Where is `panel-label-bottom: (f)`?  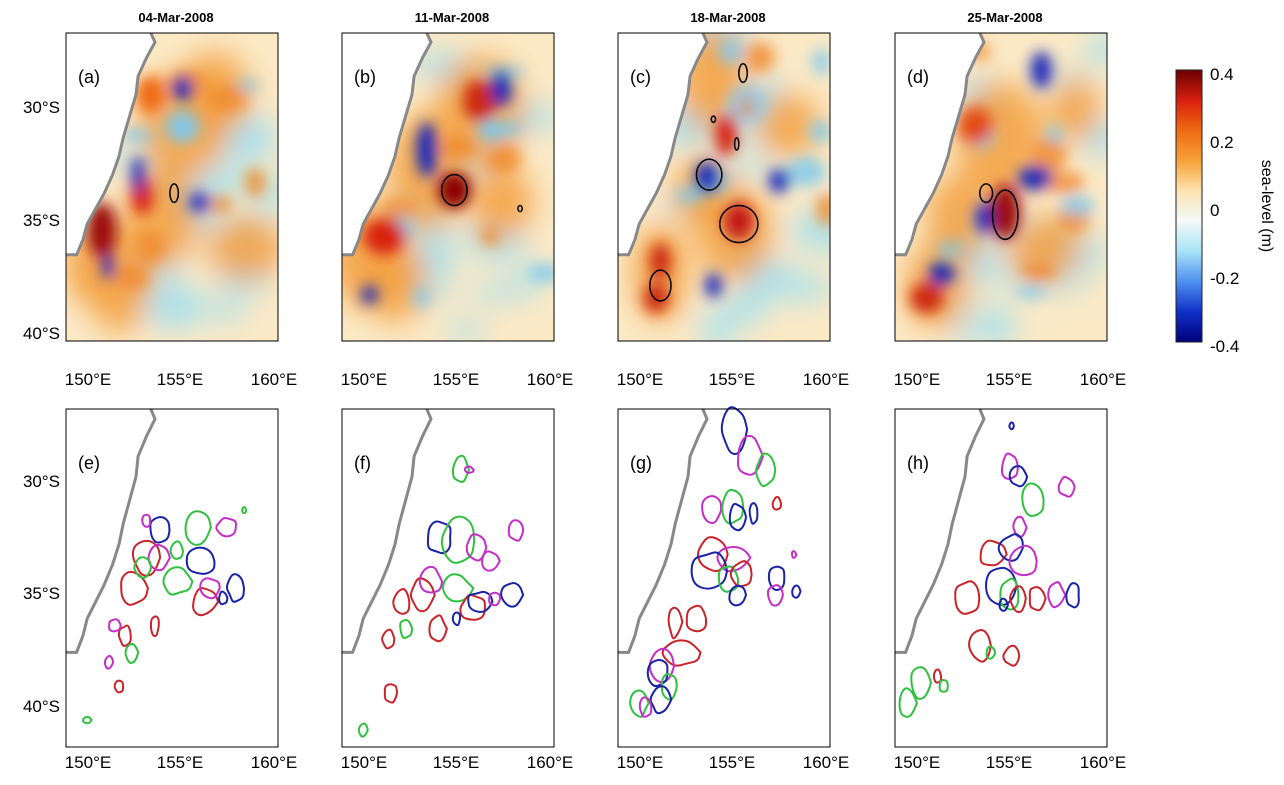
panel-label-bottom: (f) is located at coordinates (362, 463).